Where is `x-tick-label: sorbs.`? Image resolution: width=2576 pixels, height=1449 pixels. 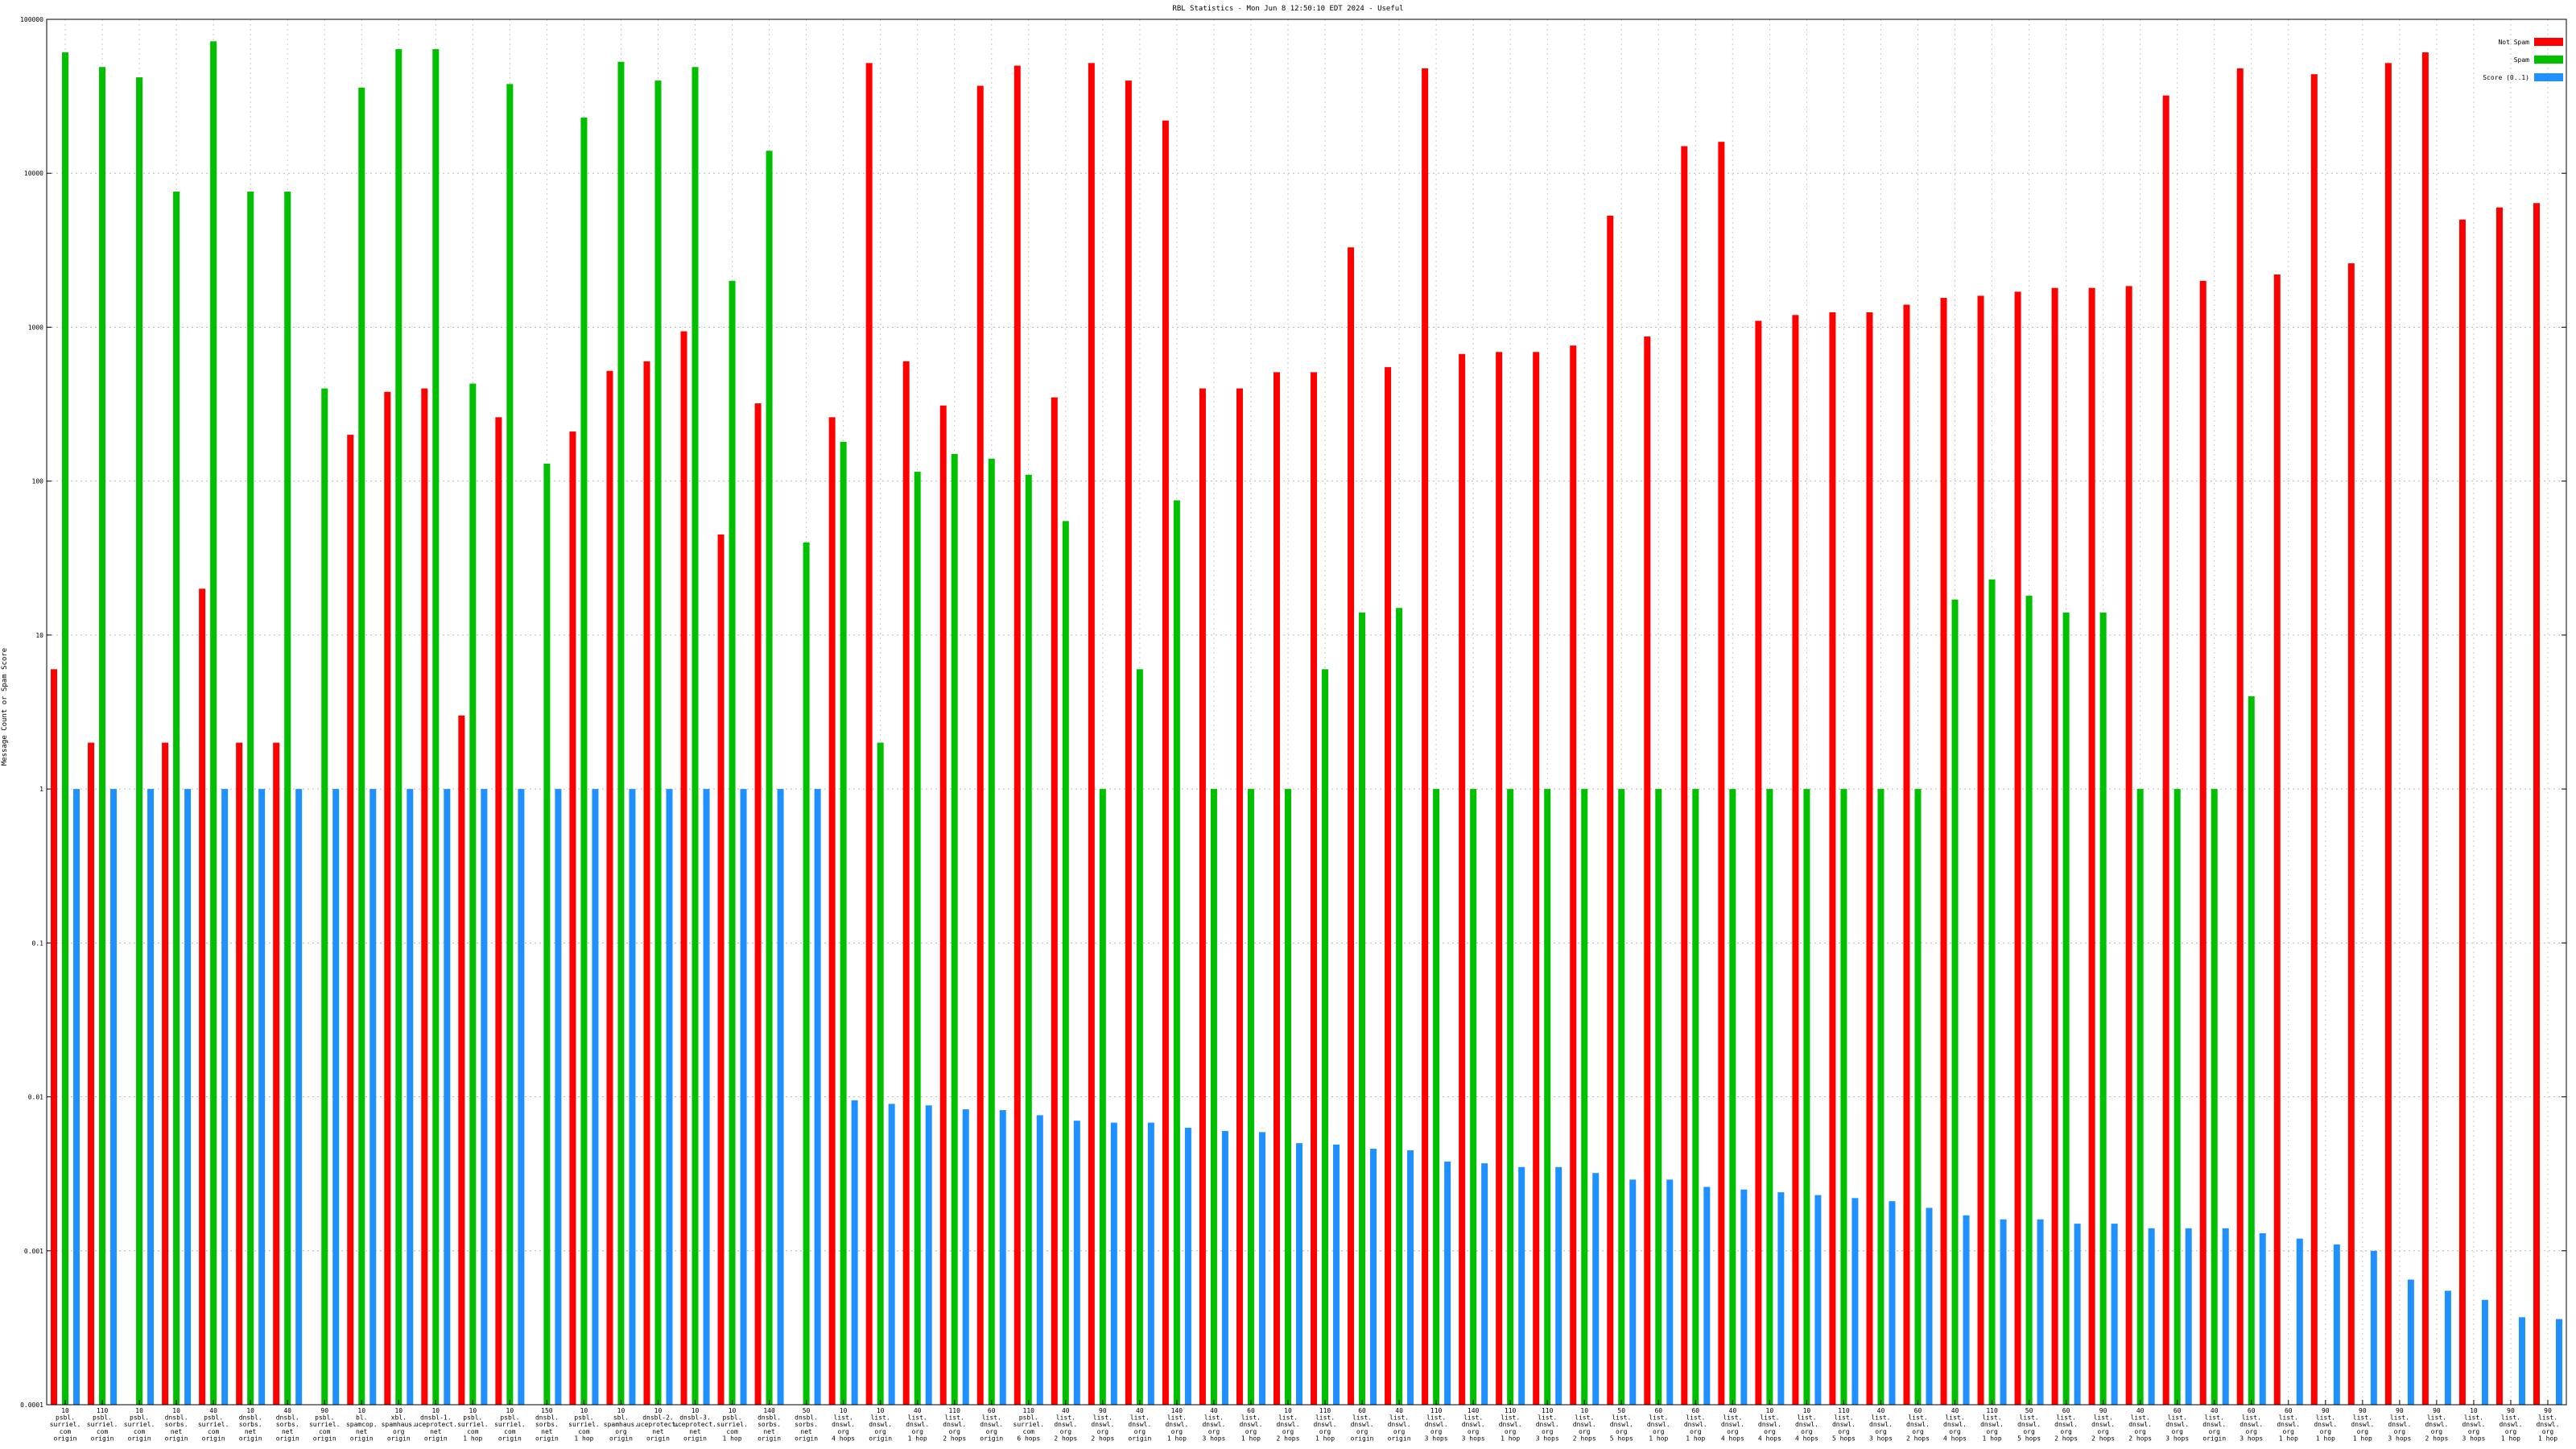 x-tick-label: sorbs. is located at coordinates (287, 1424).